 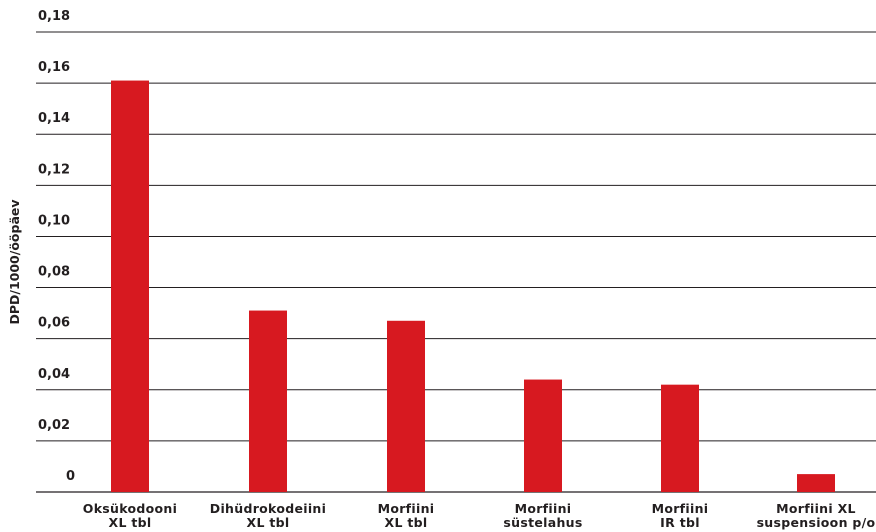 What do you see at coordinates (54, 16) in the screenshot?
I see `y-tick-label: 0,18` at bounding box center [54, 16].